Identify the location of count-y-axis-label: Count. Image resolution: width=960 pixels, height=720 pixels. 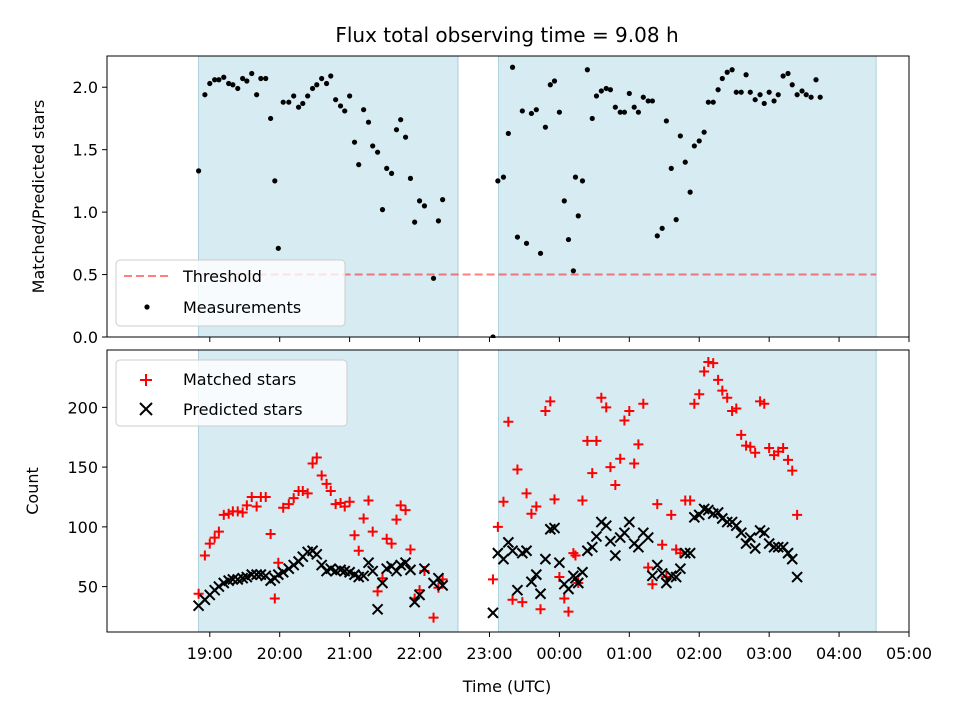
(32, 491).